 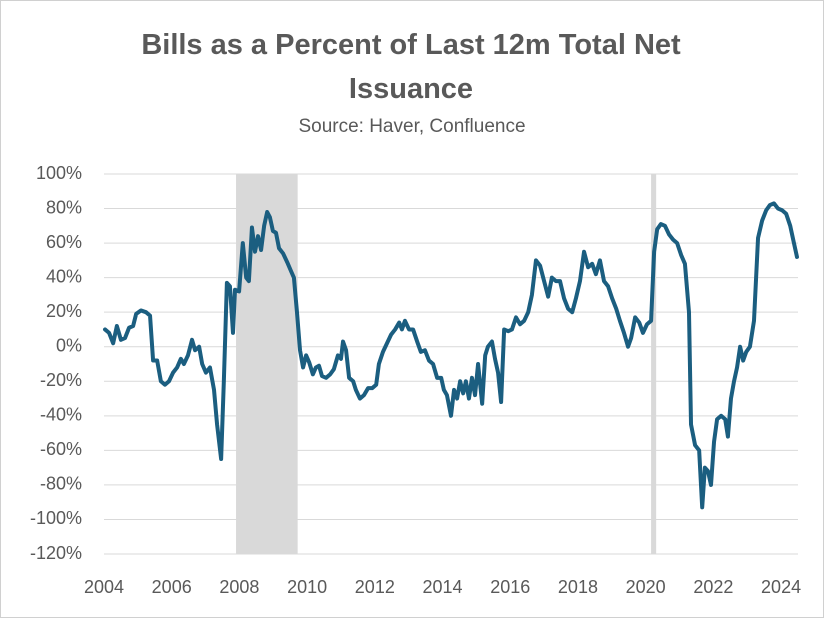 What do you see at coordinates (56, 518) in the screenshot?
I see `y-tick-label: -100%` at bounding box center [56, 518].